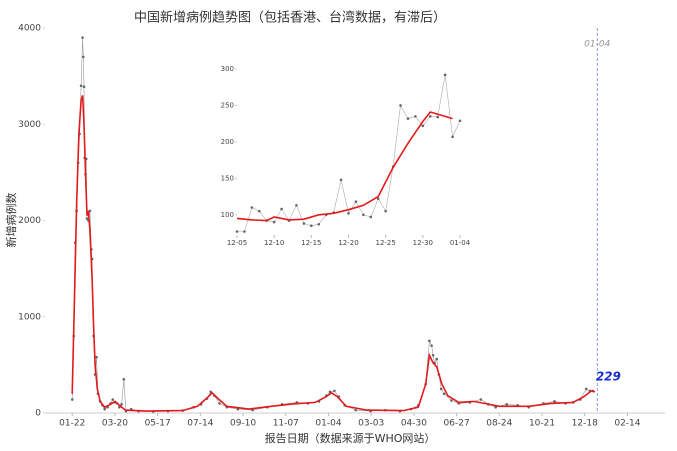 The width and height of the screenshot is (677, 451). What do you see at coordinates (344, 166) in the screenshot?
I see `trend-line` at bounding box center [344, 166].